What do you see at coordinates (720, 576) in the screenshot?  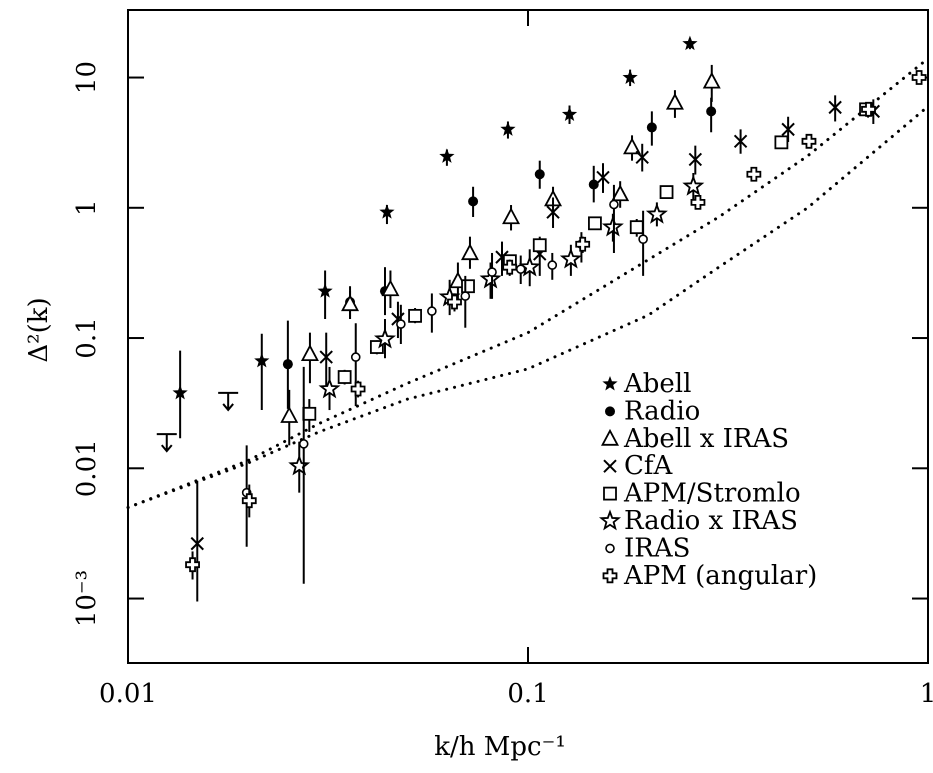 I see `legend-label: APM (angular)` at bounding box center [720, 576].